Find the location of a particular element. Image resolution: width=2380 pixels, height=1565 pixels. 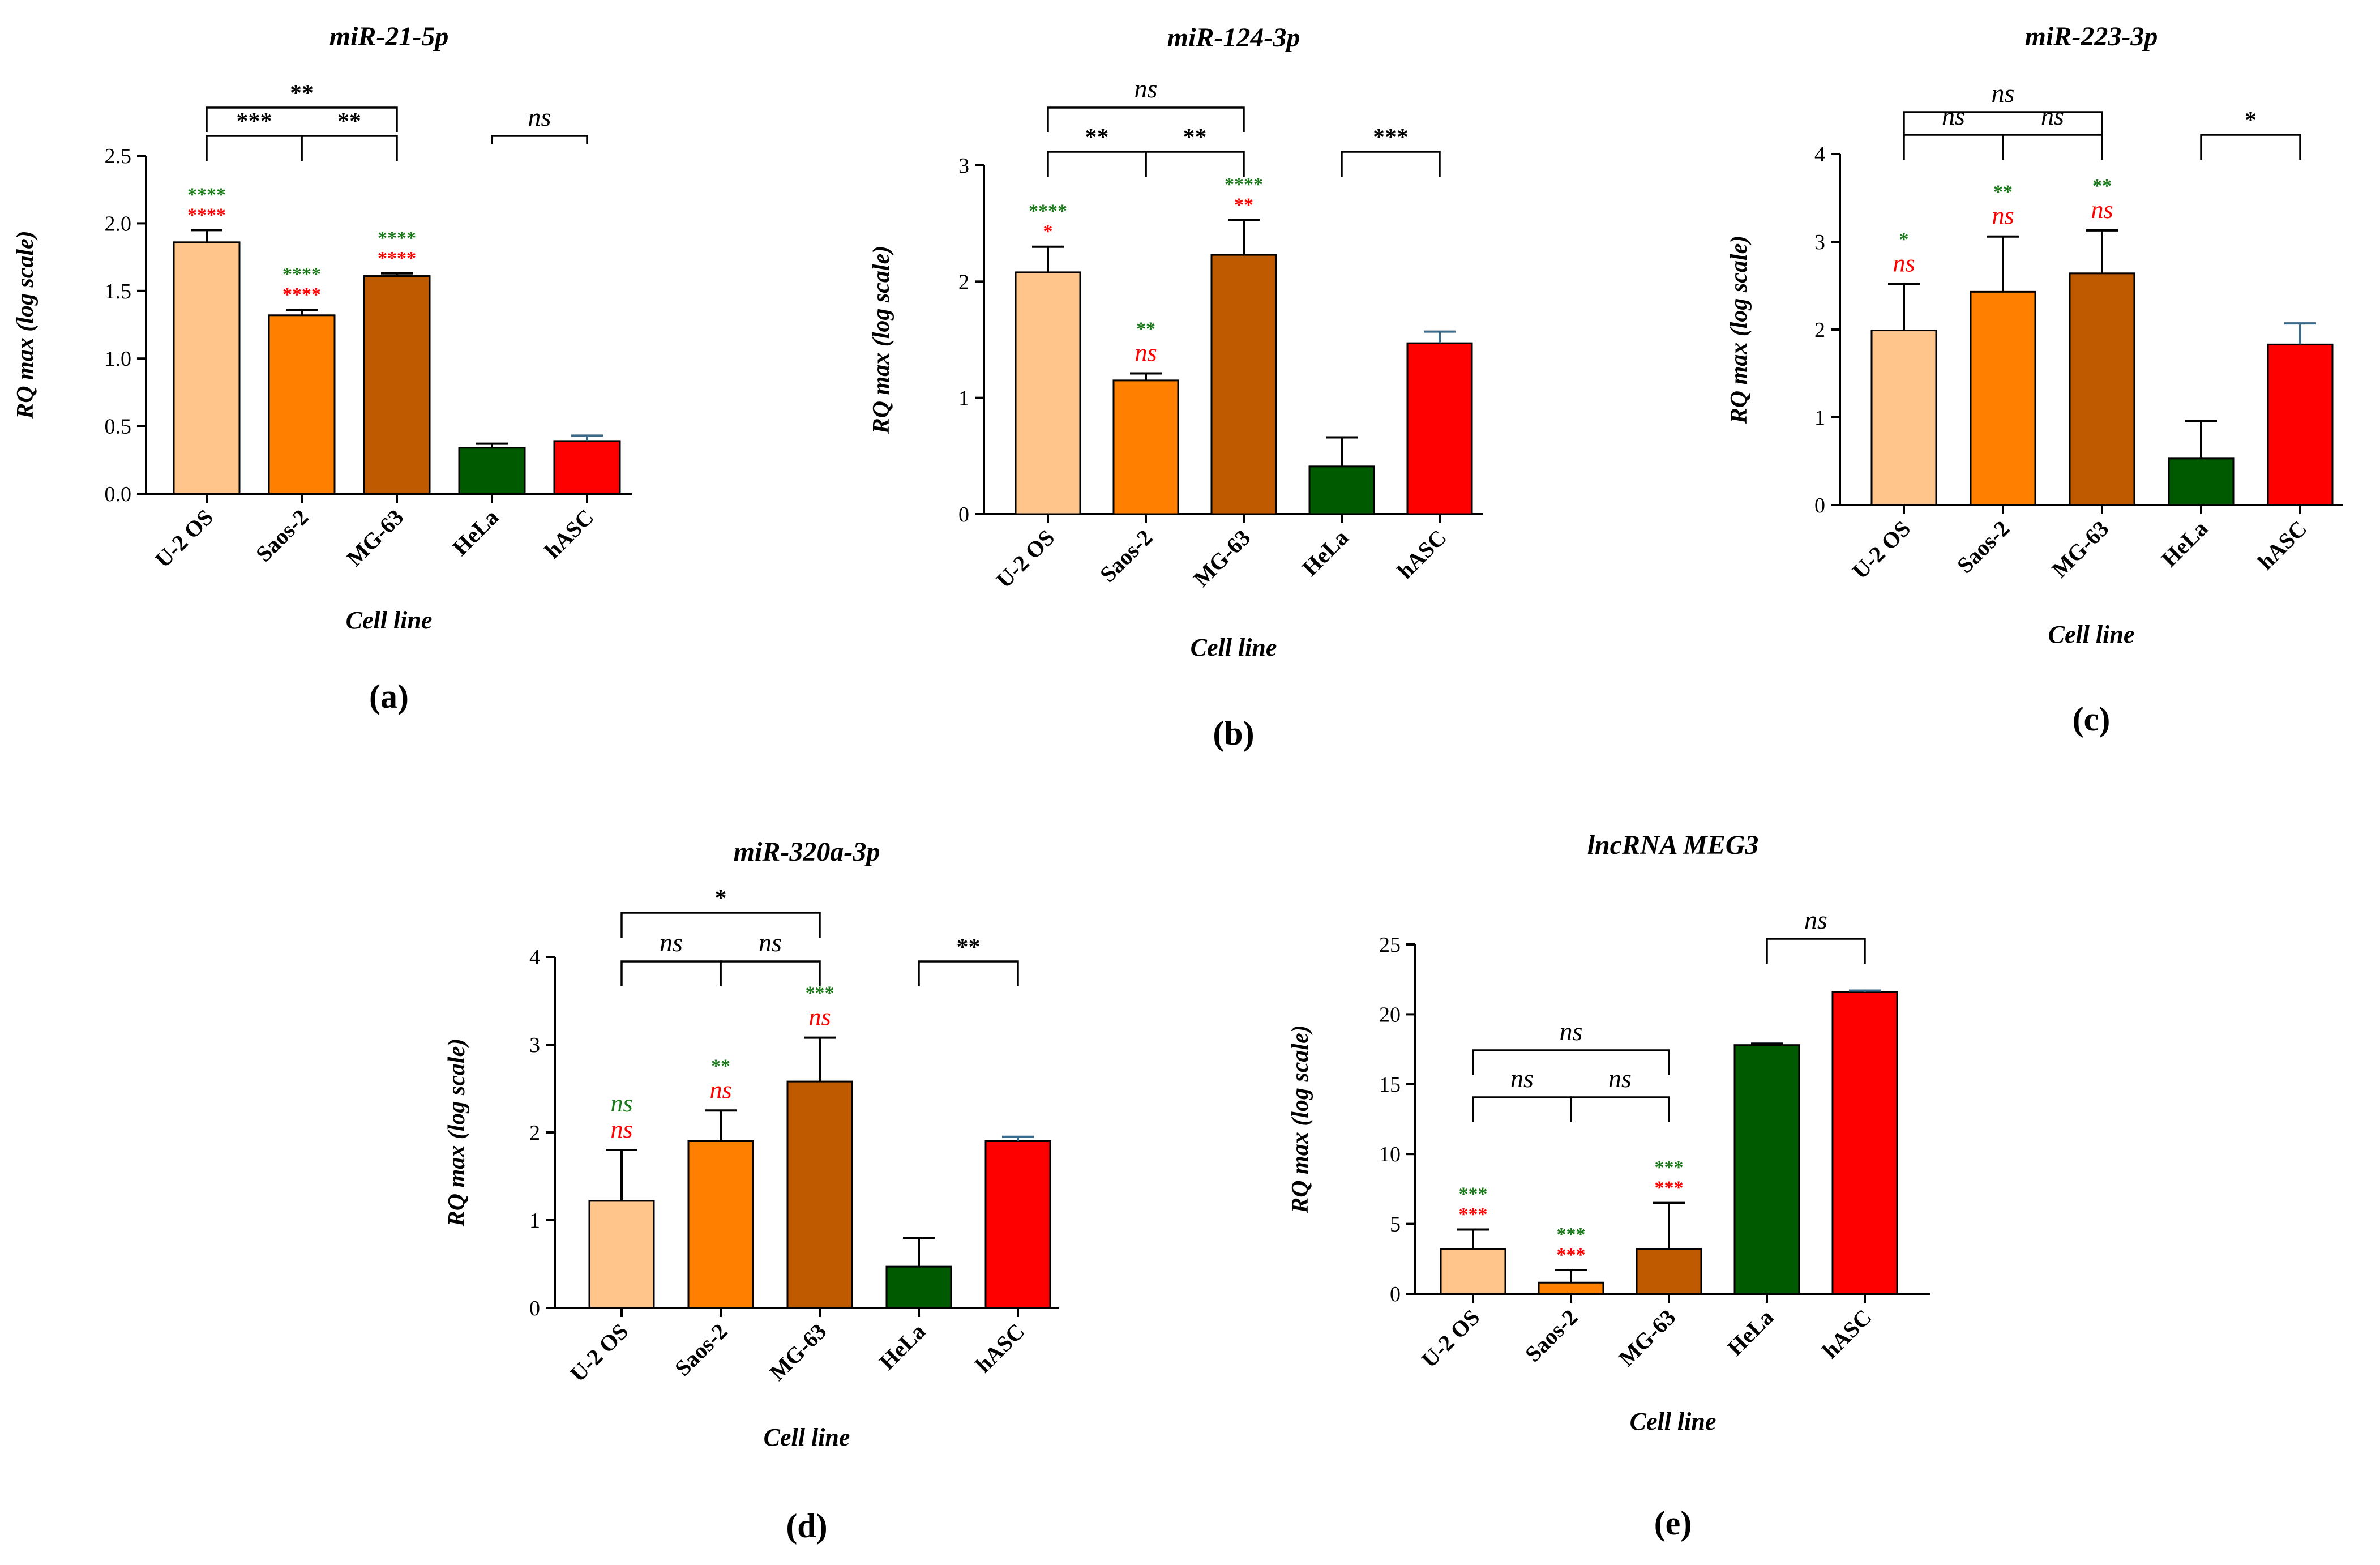

panel-label: (e) is located at coordinates (1673, 1523).